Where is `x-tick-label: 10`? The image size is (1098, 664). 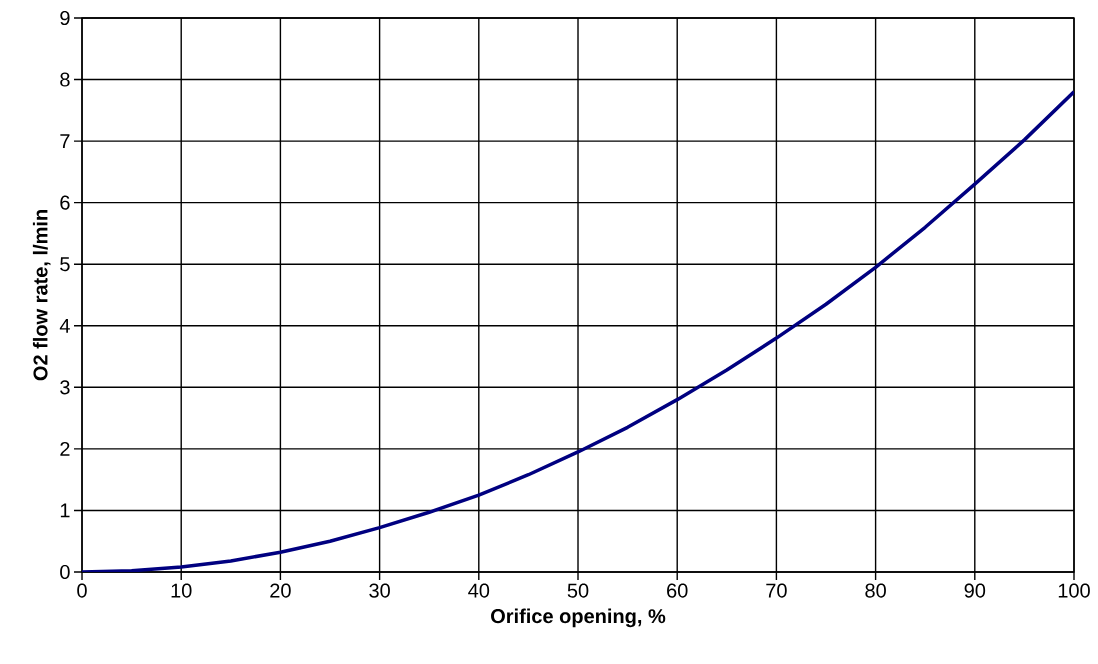
x-tick-label: 10 is located at coordinates (181, 590).